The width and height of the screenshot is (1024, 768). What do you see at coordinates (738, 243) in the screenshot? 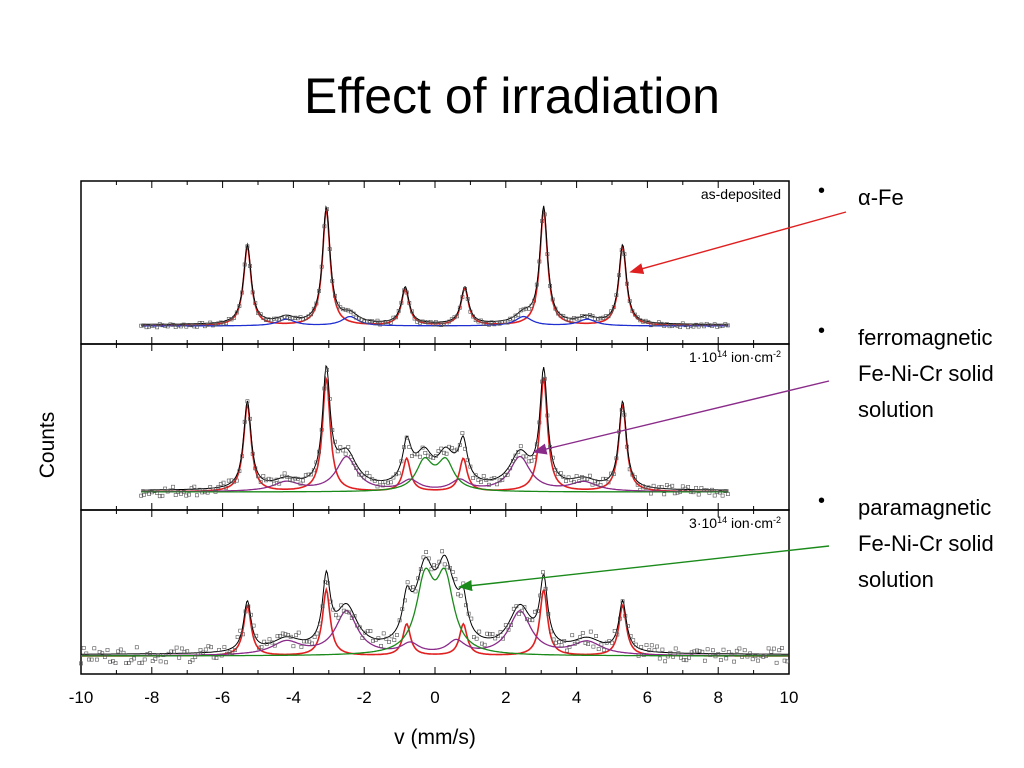
I see `annotation-arrow` at bounding box center [738, 243].